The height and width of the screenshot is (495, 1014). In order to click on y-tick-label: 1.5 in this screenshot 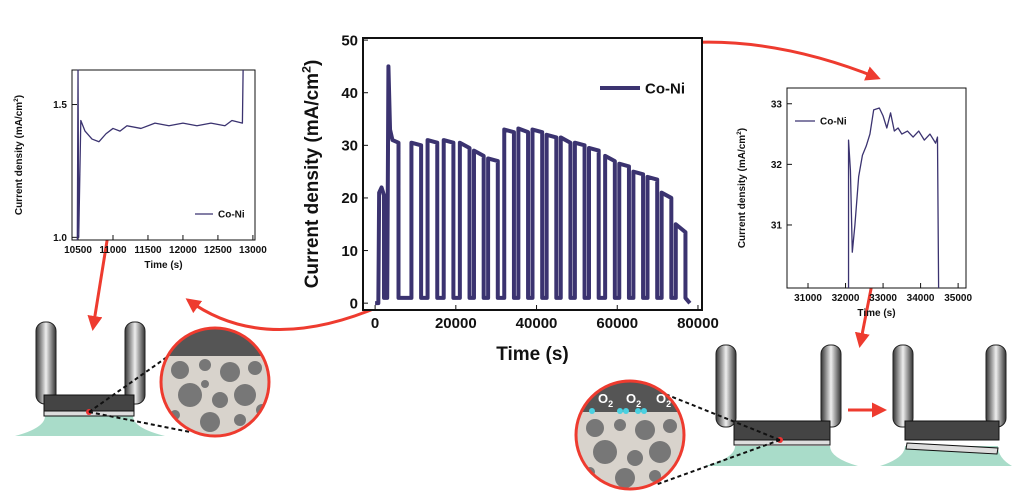, I will do `click(60, 105)`.